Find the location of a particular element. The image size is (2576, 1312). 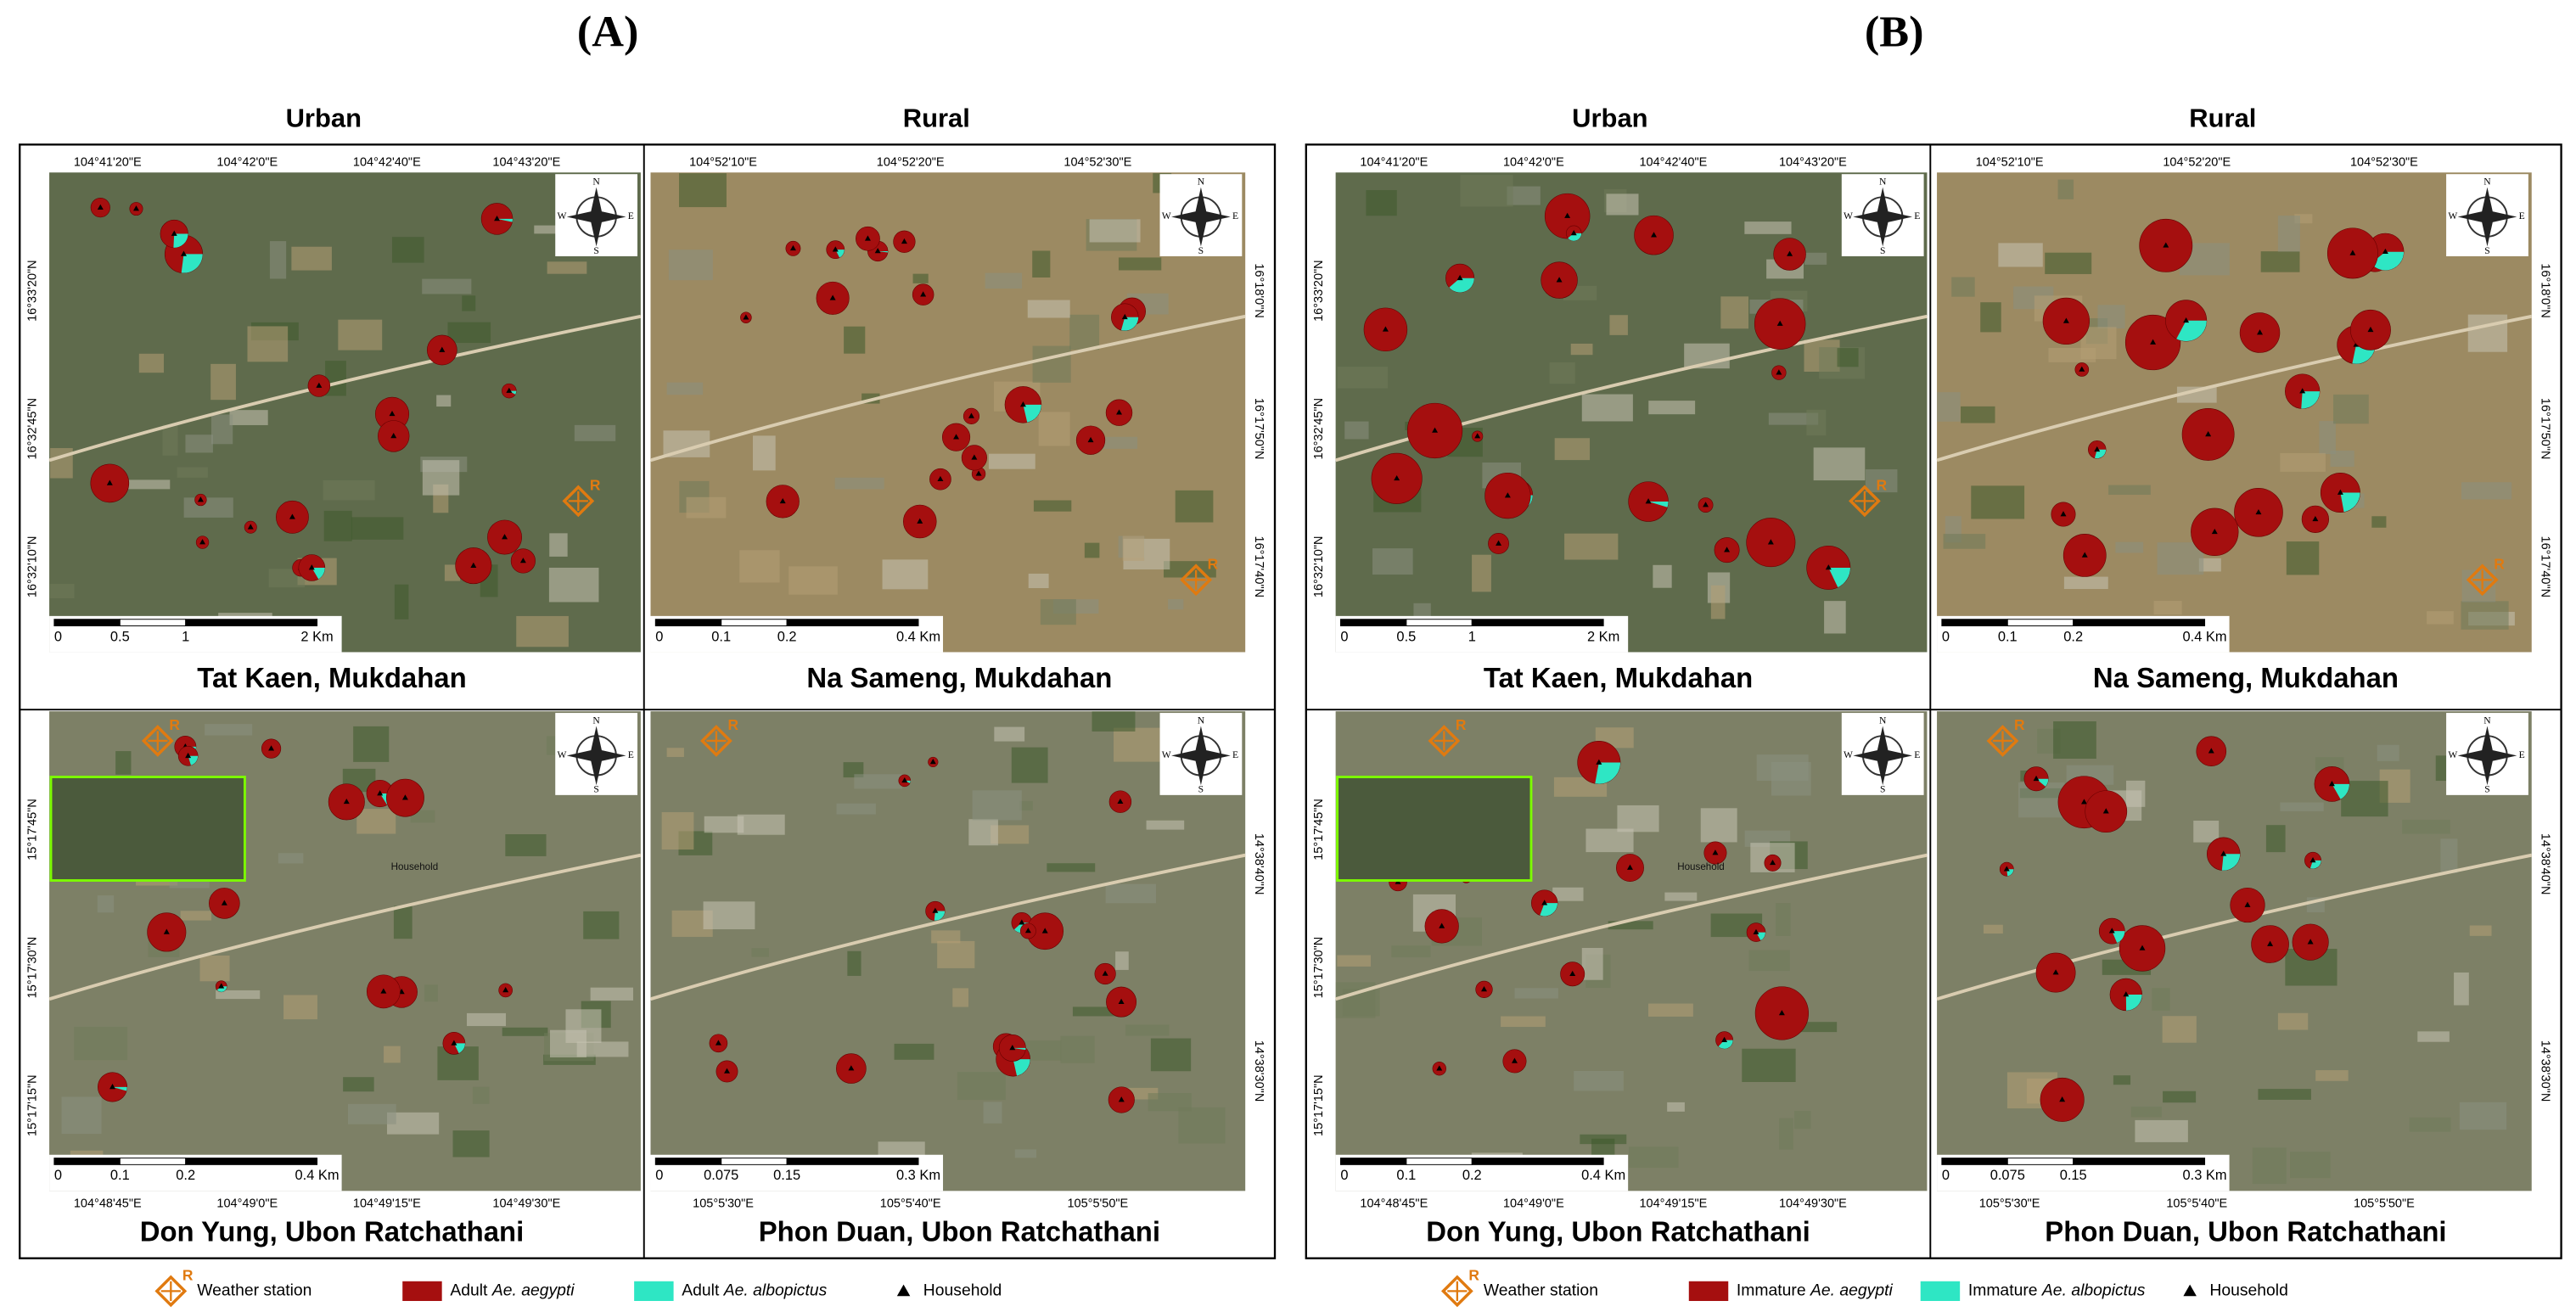

legend-label: Immature Ae. albopictus is located at coordinates (2057, 1290).